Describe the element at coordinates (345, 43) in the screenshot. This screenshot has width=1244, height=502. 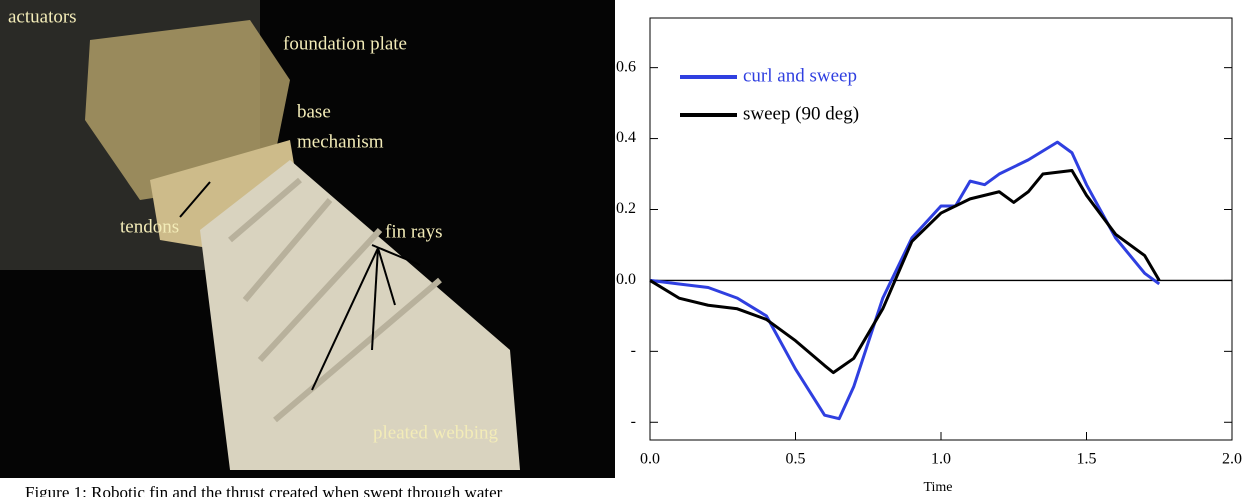
I see `photo-label: foundation plate` at that location.